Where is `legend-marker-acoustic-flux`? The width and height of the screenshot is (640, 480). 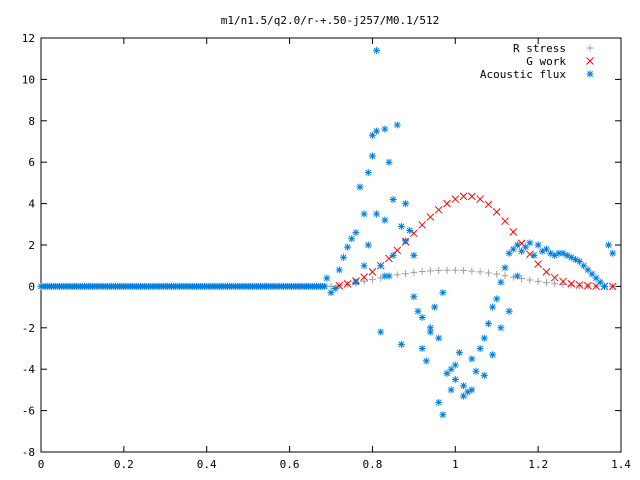 legend-marker-acoustic-flux is located at coordinates (590, 74).